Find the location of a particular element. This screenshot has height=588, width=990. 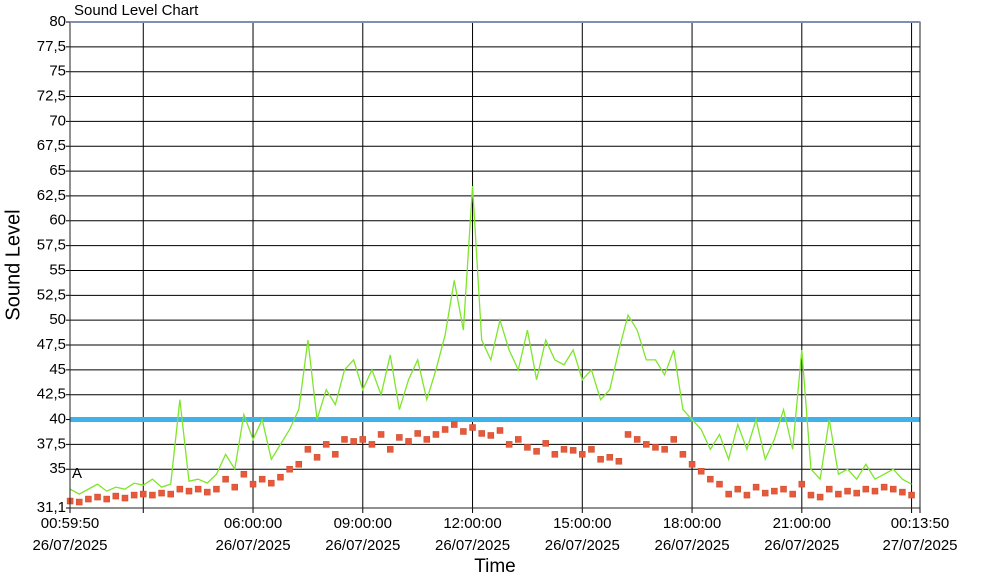

y-tick-label: 77,5 is located at coordinates (51, 46).